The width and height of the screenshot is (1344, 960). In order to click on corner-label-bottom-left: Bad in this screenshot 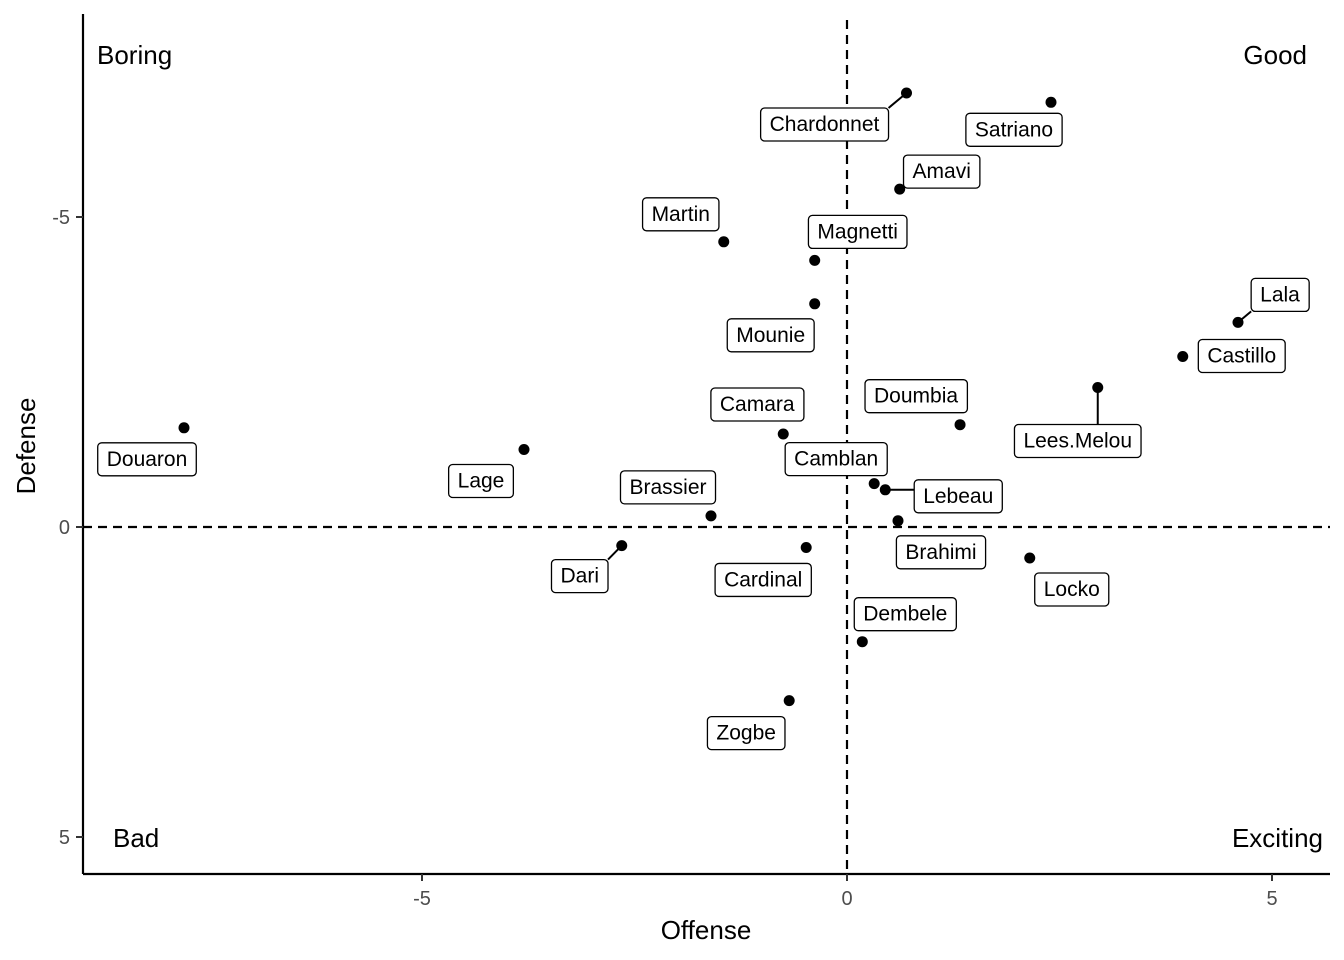, I will do `click(136, 838)`.